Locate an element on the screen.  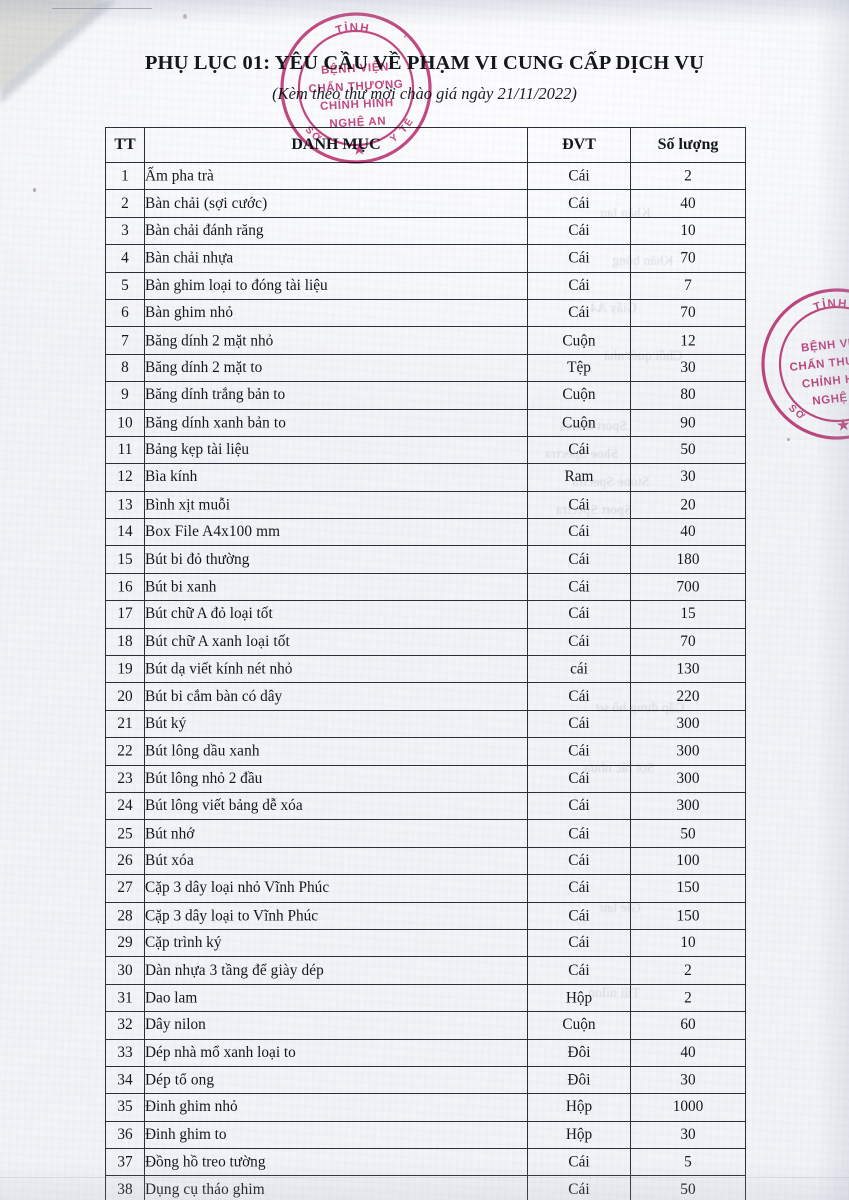
cell-name: Bút bi cắm bàn có dây is located at coordinates (336, 696).